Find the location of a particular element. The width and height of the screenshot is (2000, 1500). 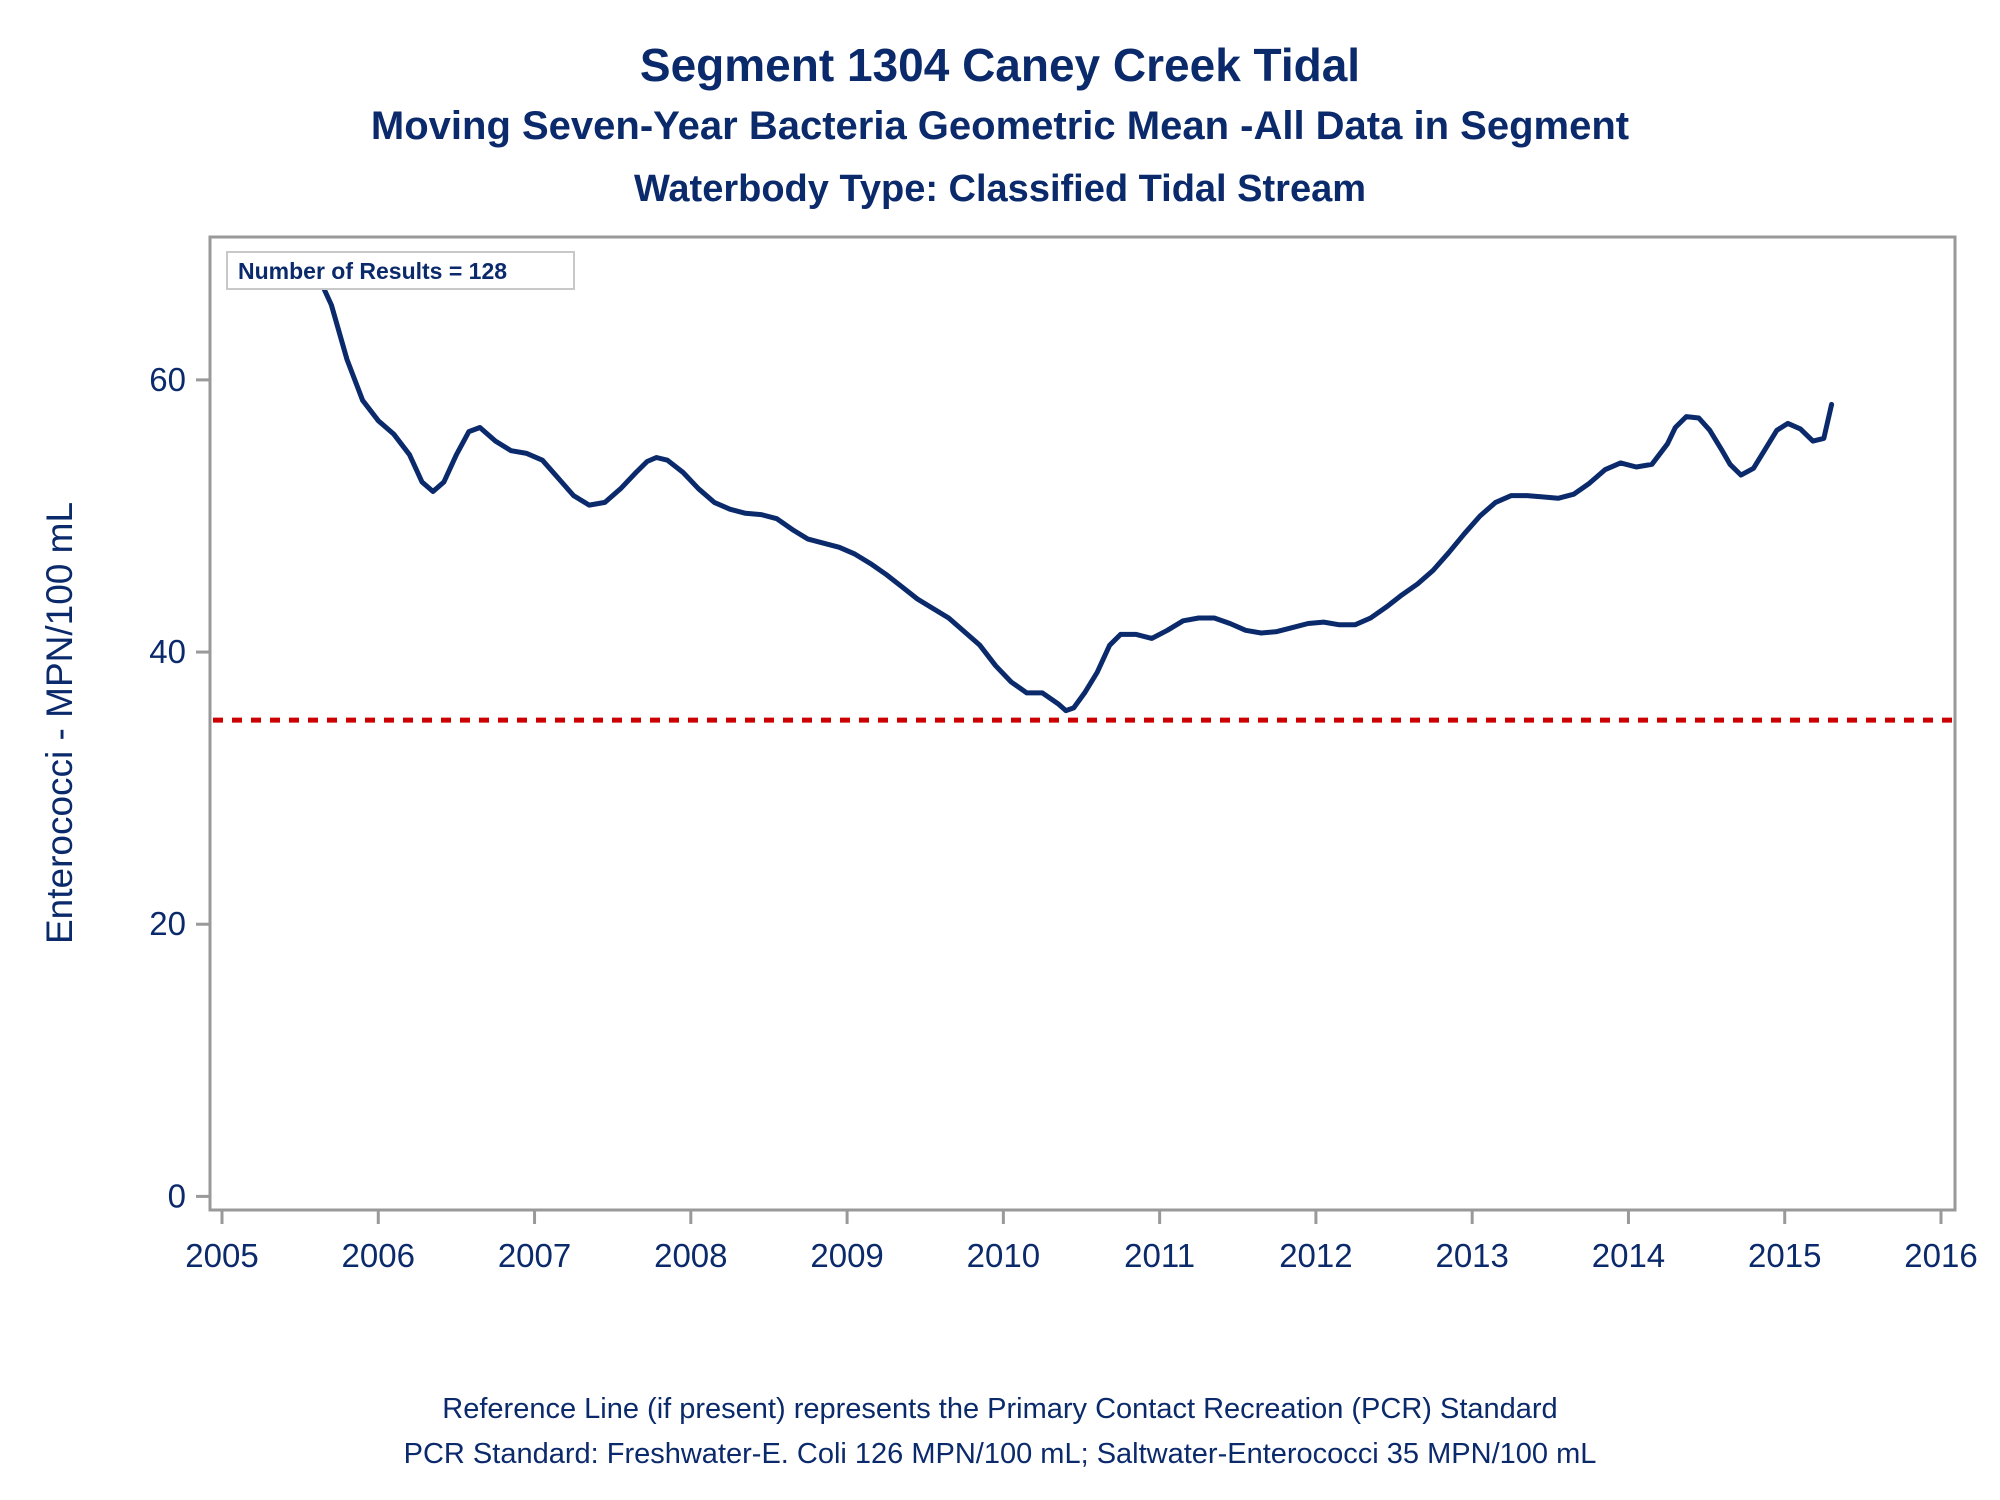

y-tick-label: 40 is located at coordinates (167, 651).